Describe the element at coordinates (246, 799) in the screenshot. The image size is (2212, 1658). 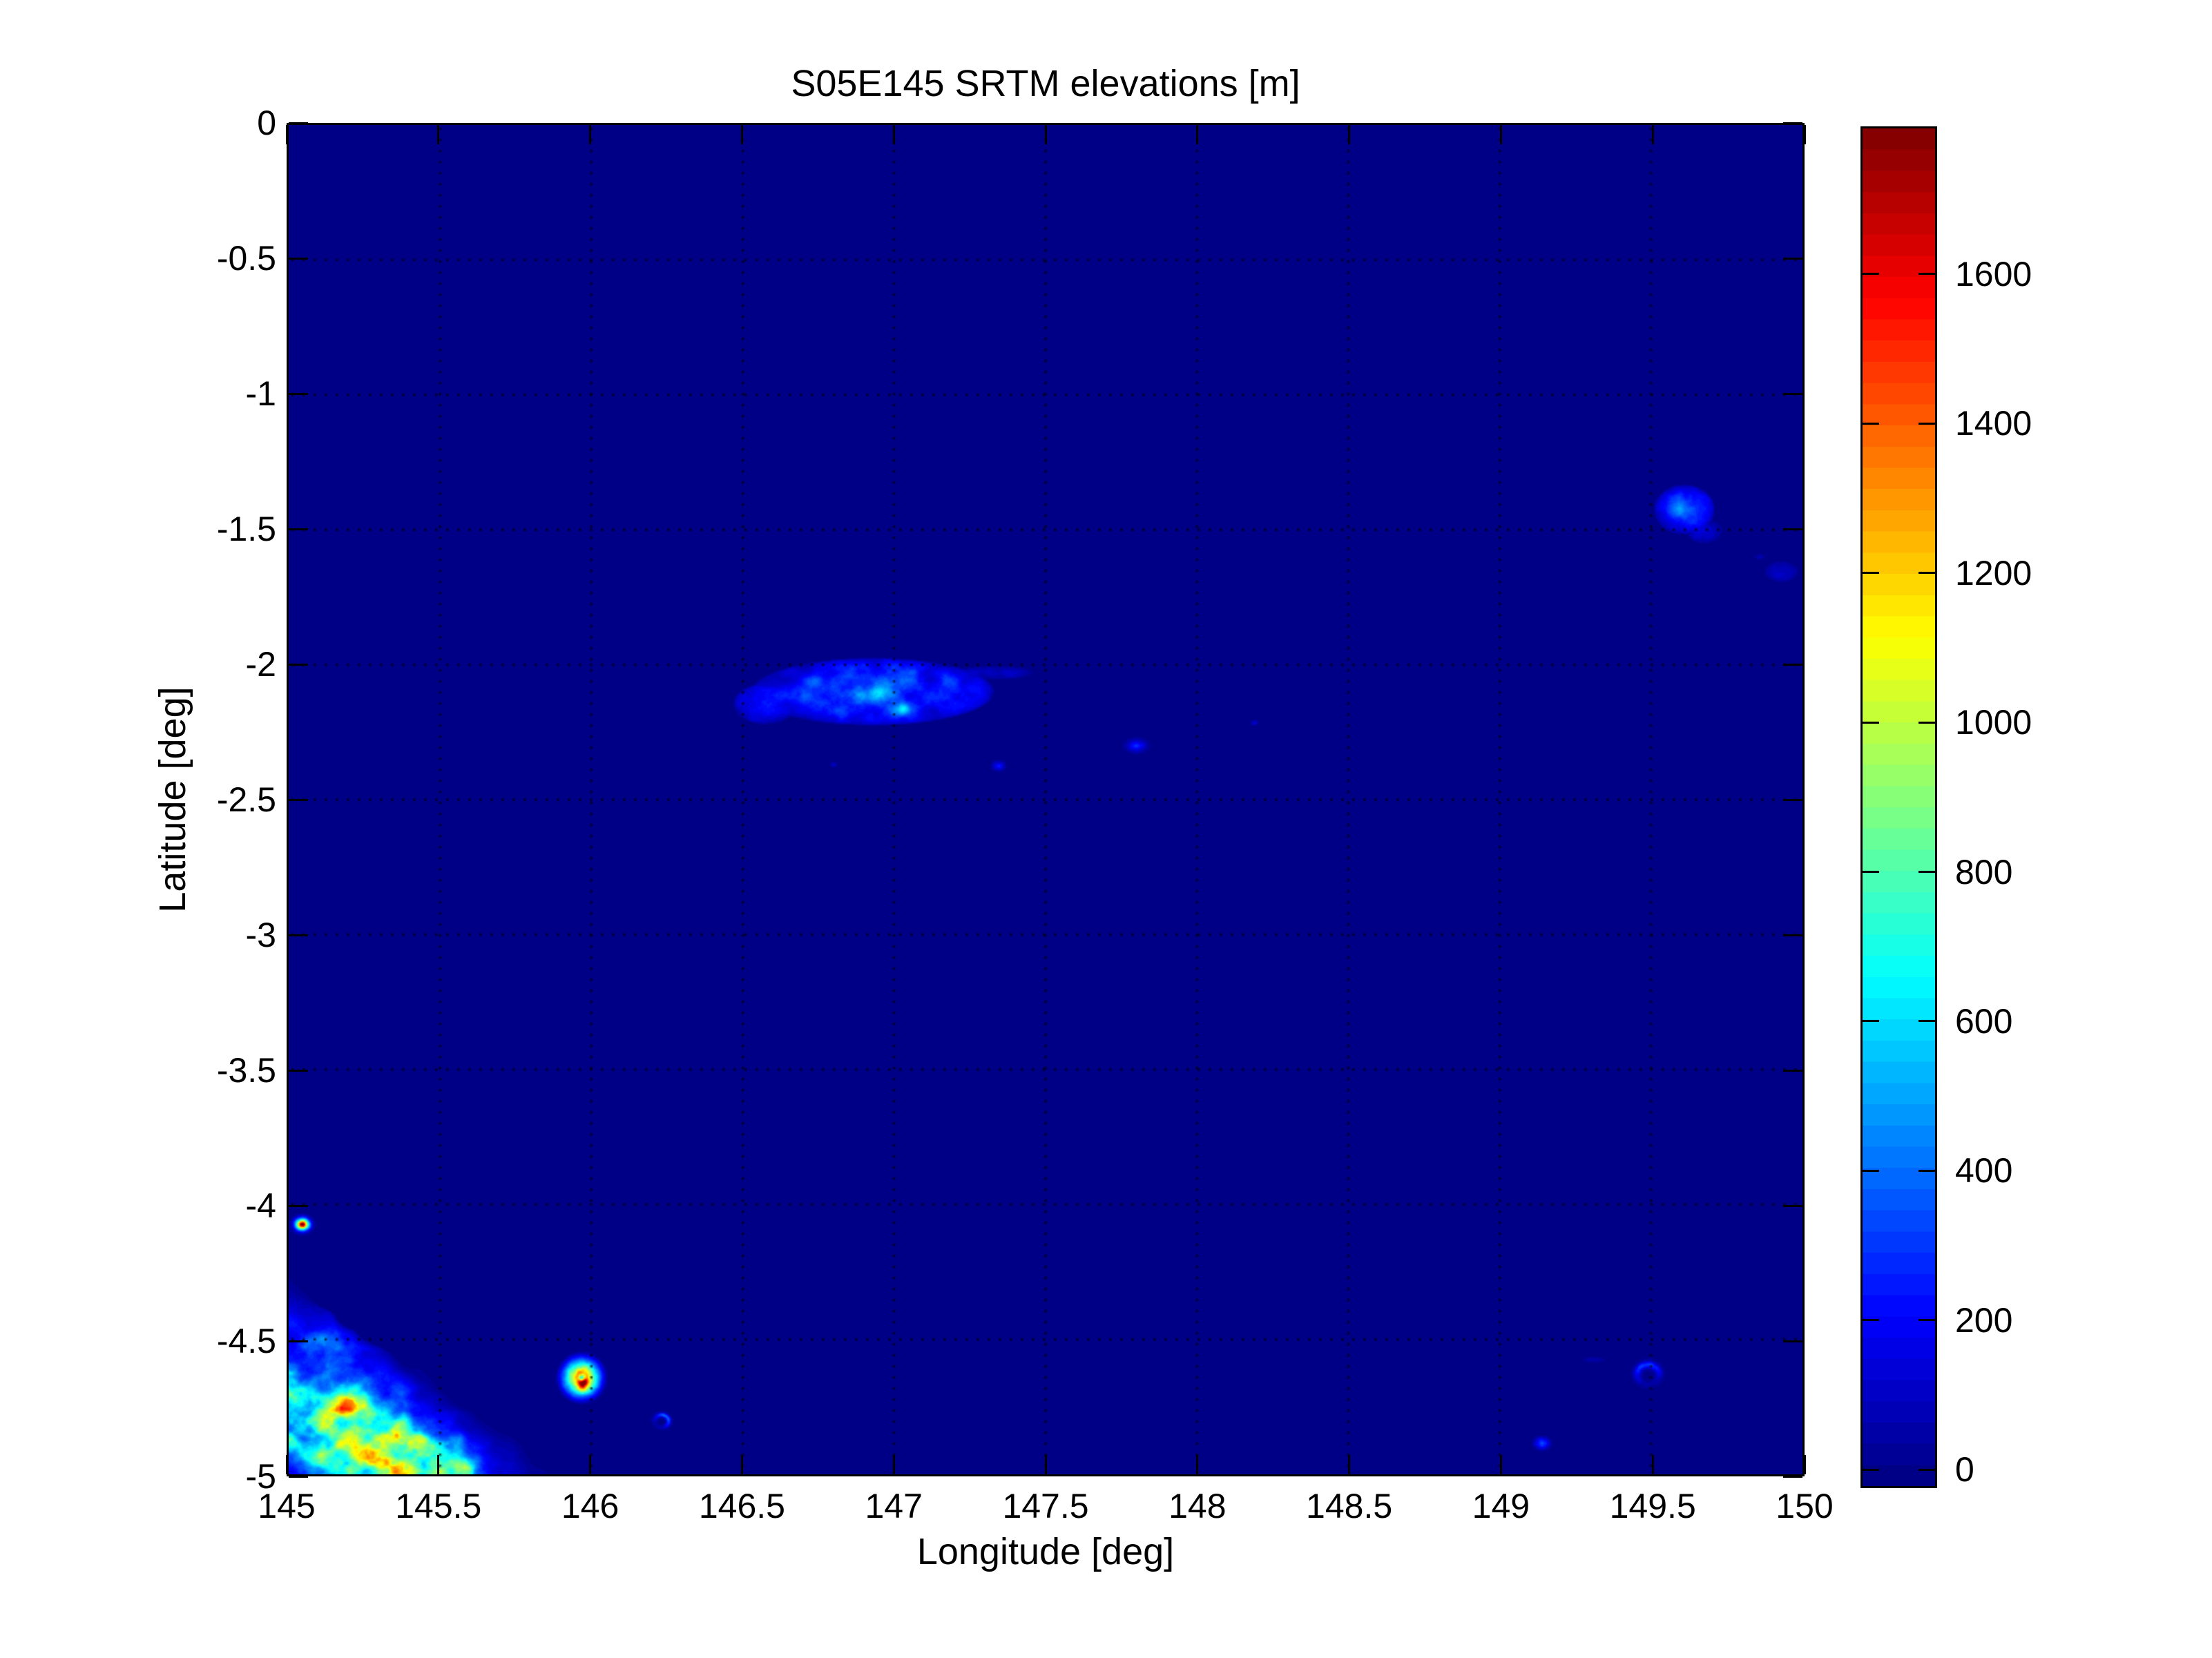
I see `y-tick-label: -2.5` at that location.